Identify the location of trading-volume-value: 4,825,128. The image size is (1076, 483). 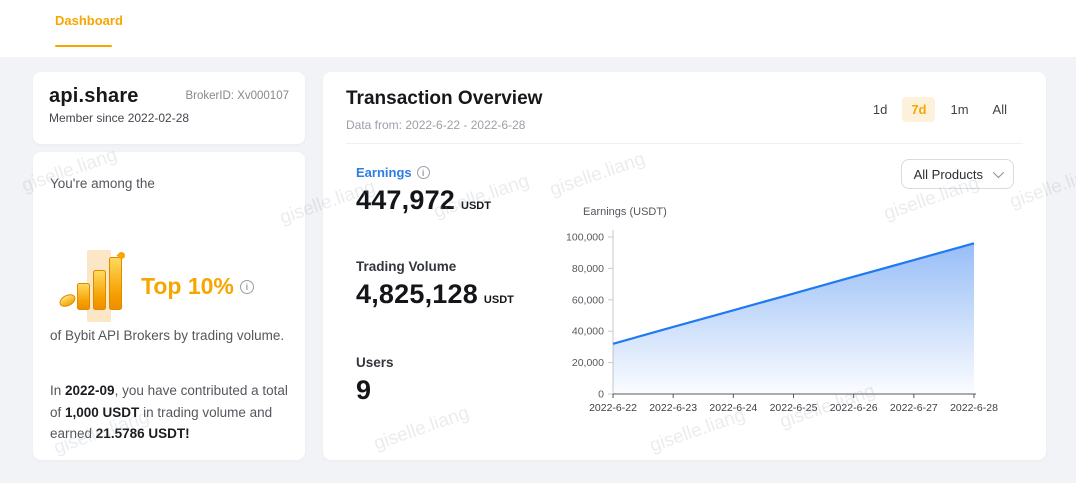
(417, 294).